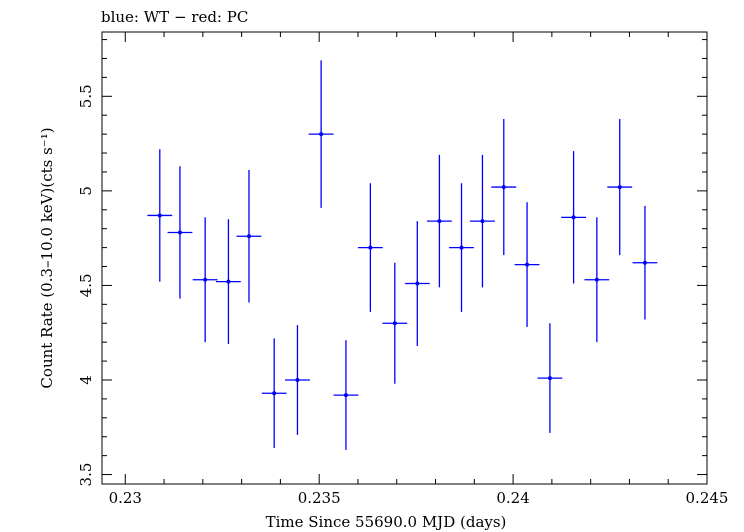 Image resolution: width=744 pixels, height=532 pixels. Describe the element at coordinates (319, 498) in the screenshot. I see `x-tick-label: 0.235` at that location.